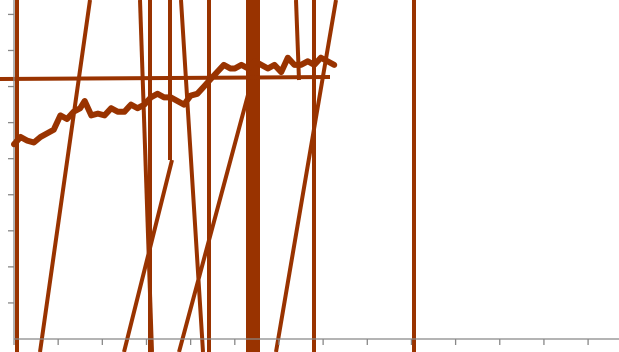  I want to click on series-line, so click(174, 101).